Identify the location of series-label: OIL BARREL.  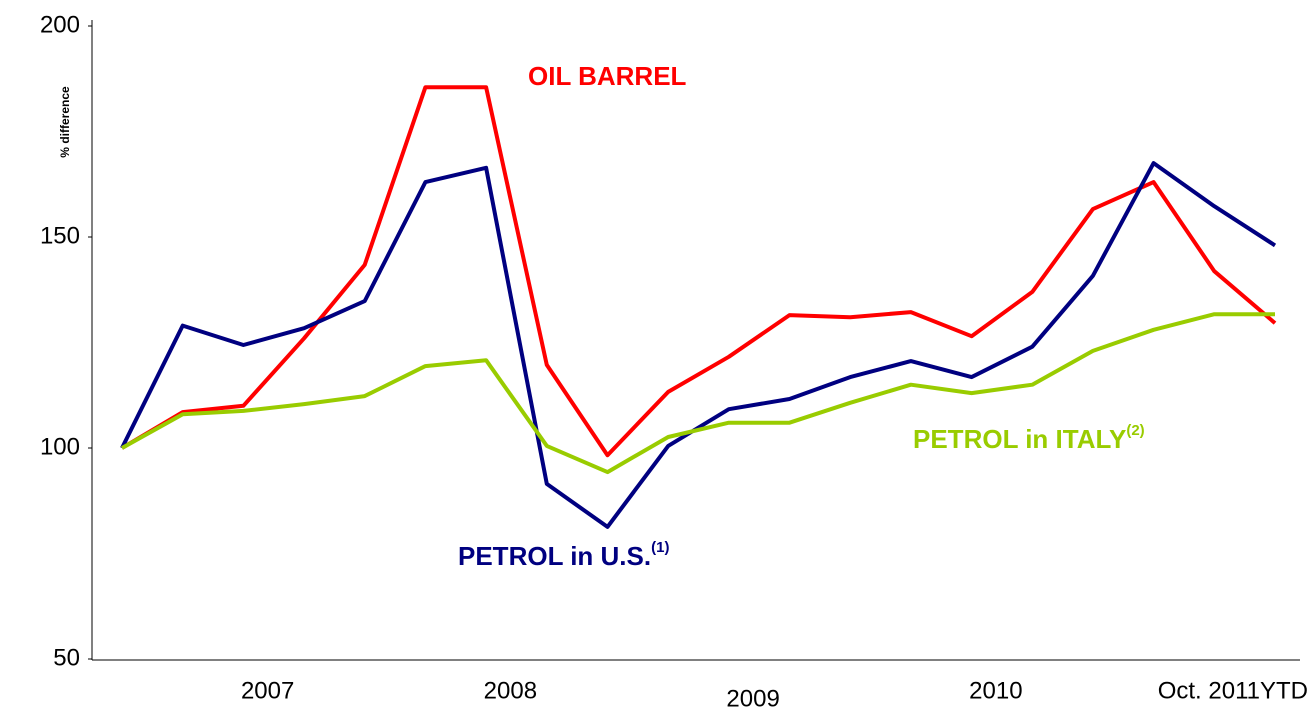
(607, 76).